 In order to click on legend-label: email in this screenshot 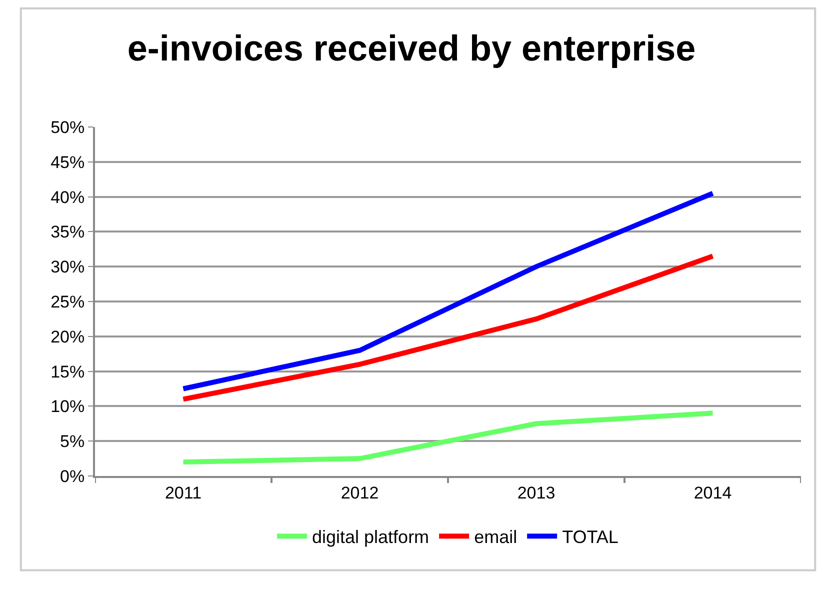, I will do `click(496, 537)`.